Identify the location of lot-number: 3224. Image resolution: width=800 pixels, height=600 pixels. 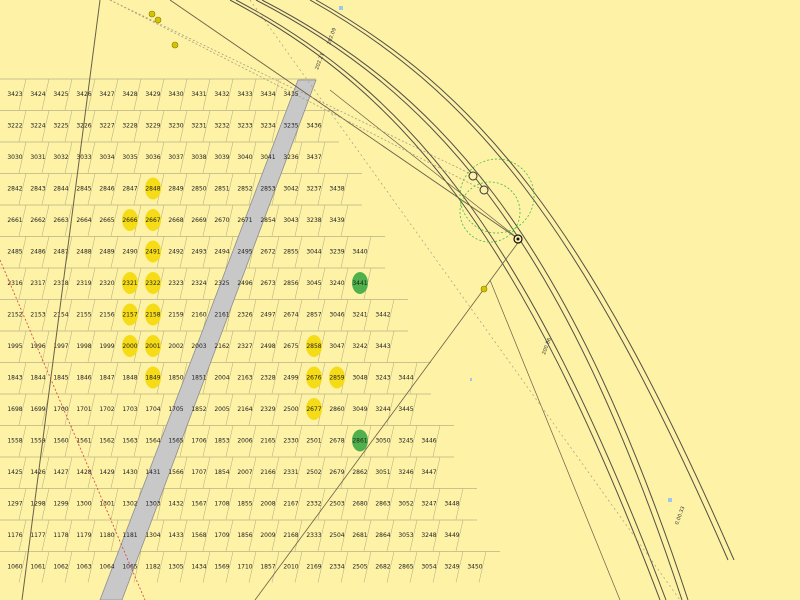
(37, 126).